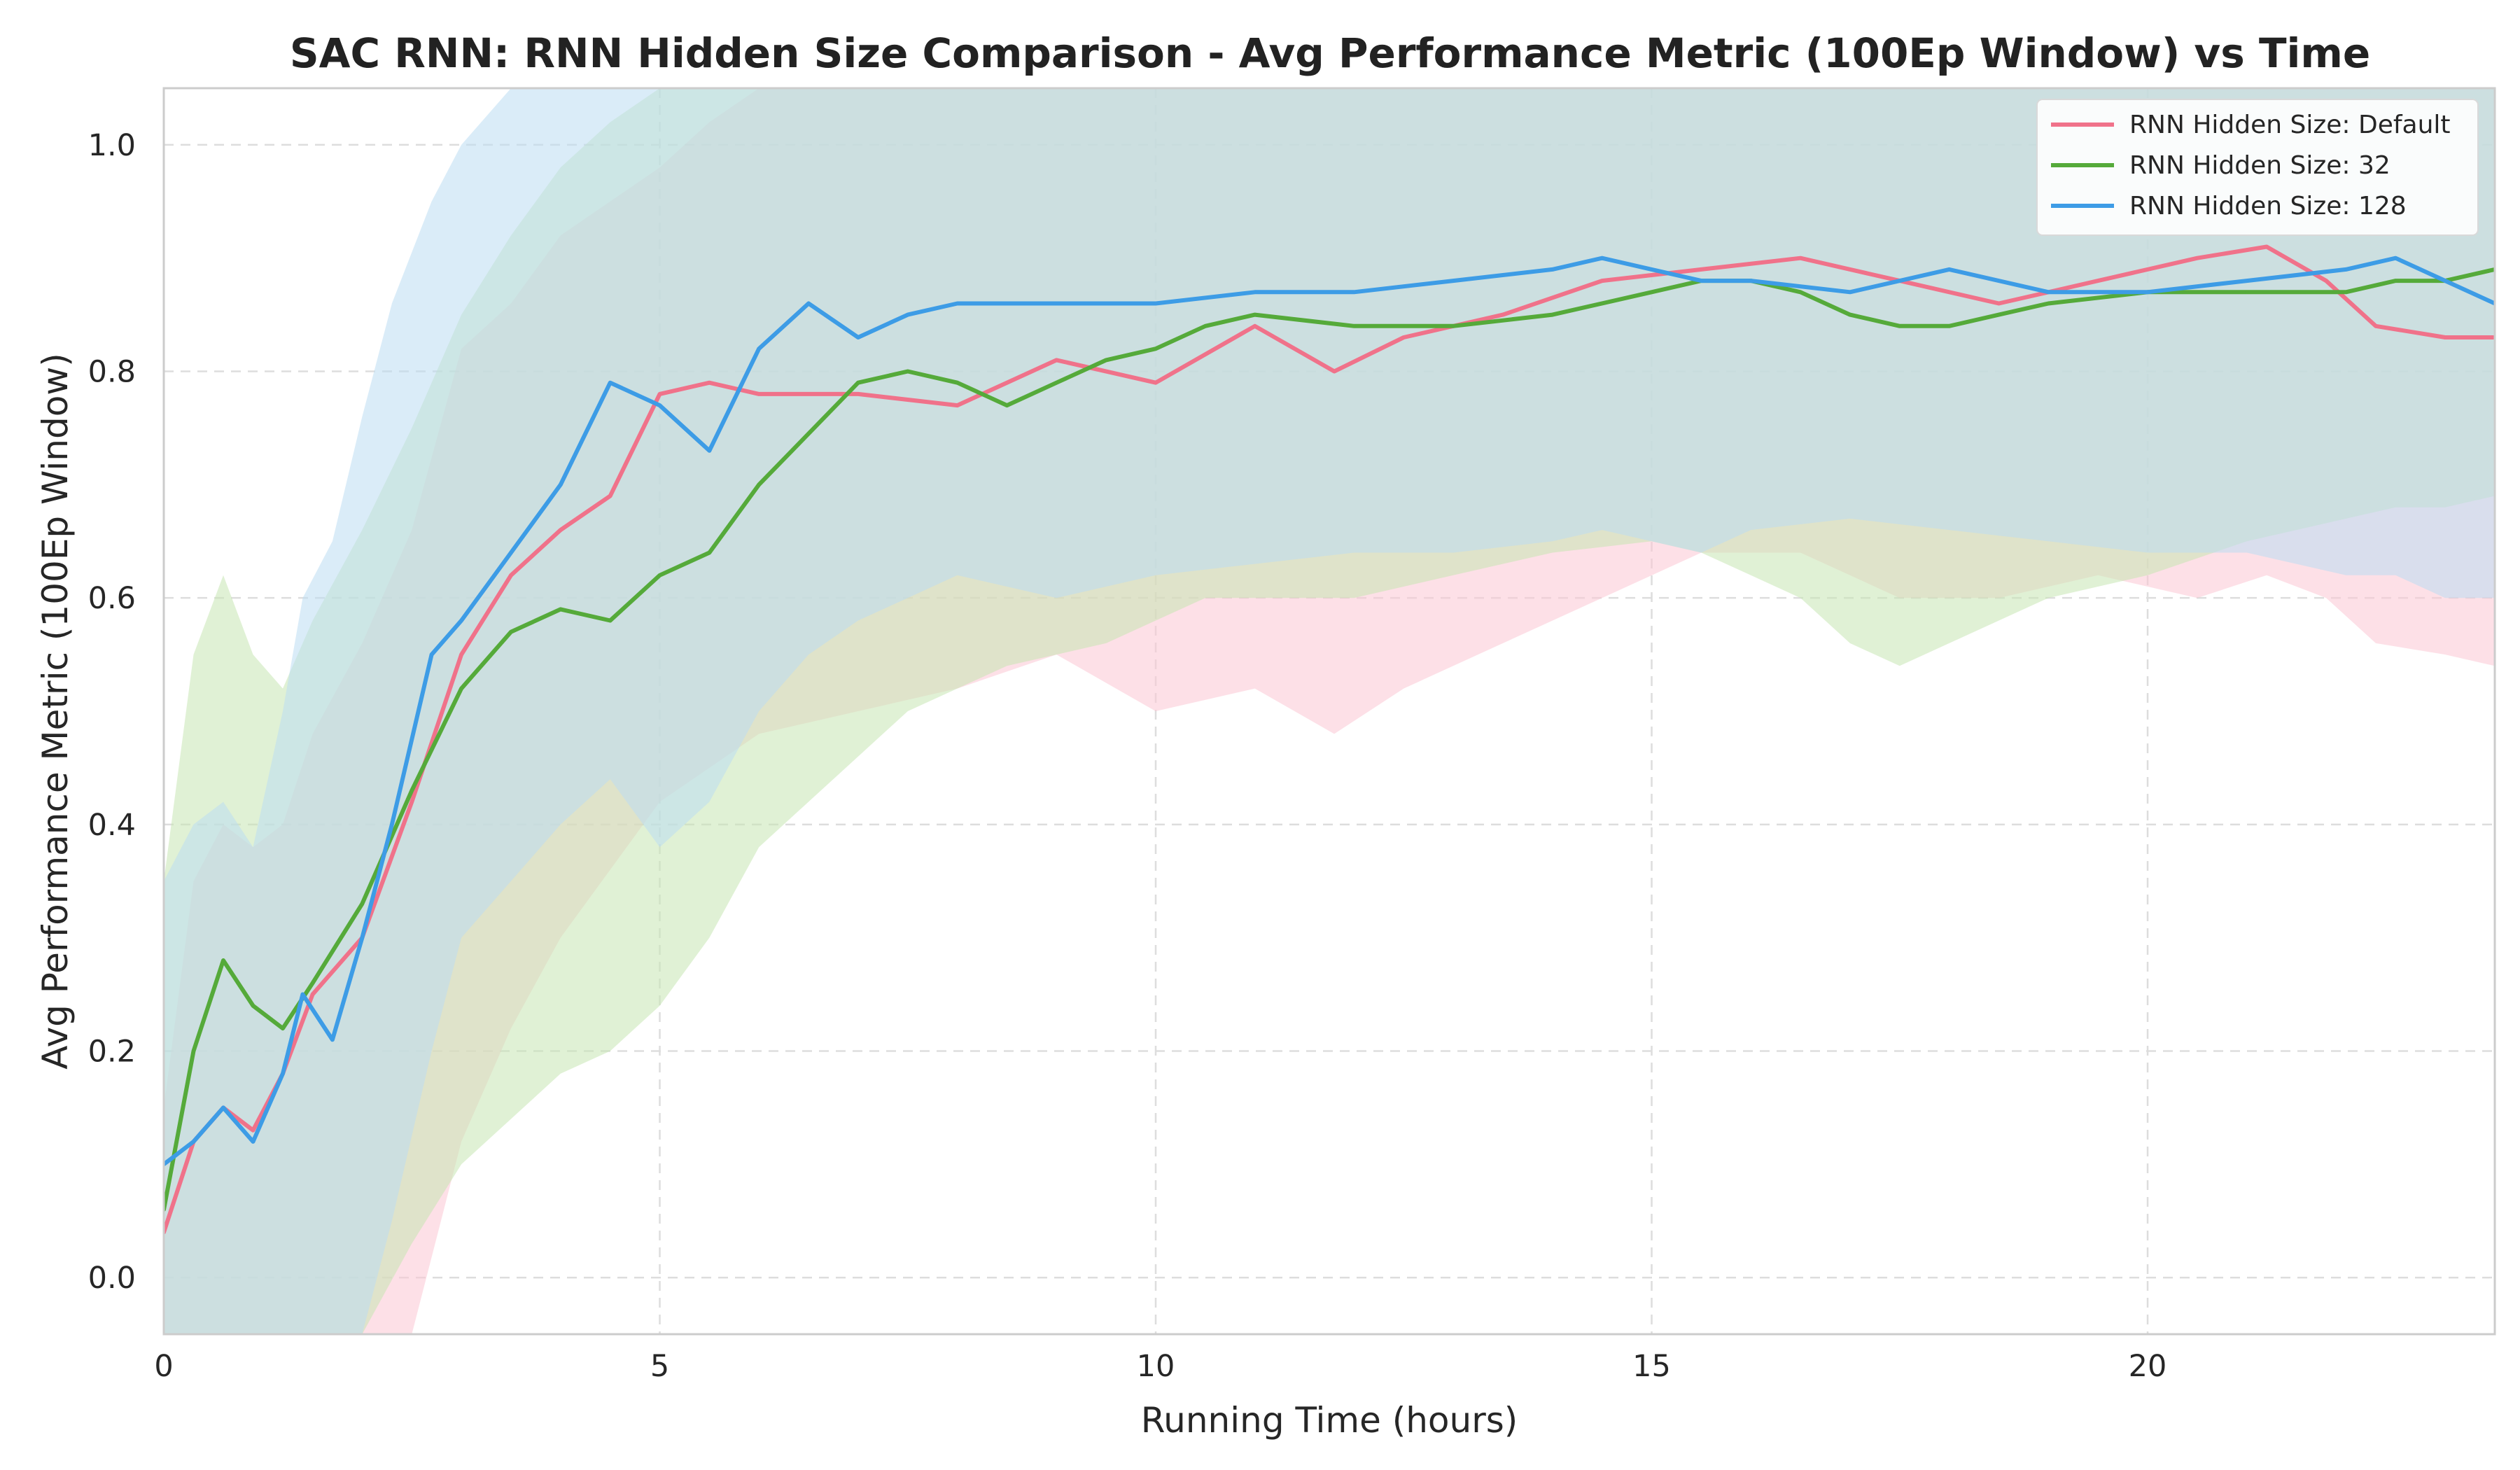 The height and width of the screenshot is (1470, 2520). I want to click on y-tick-label: 0.4, so click(112, 825).